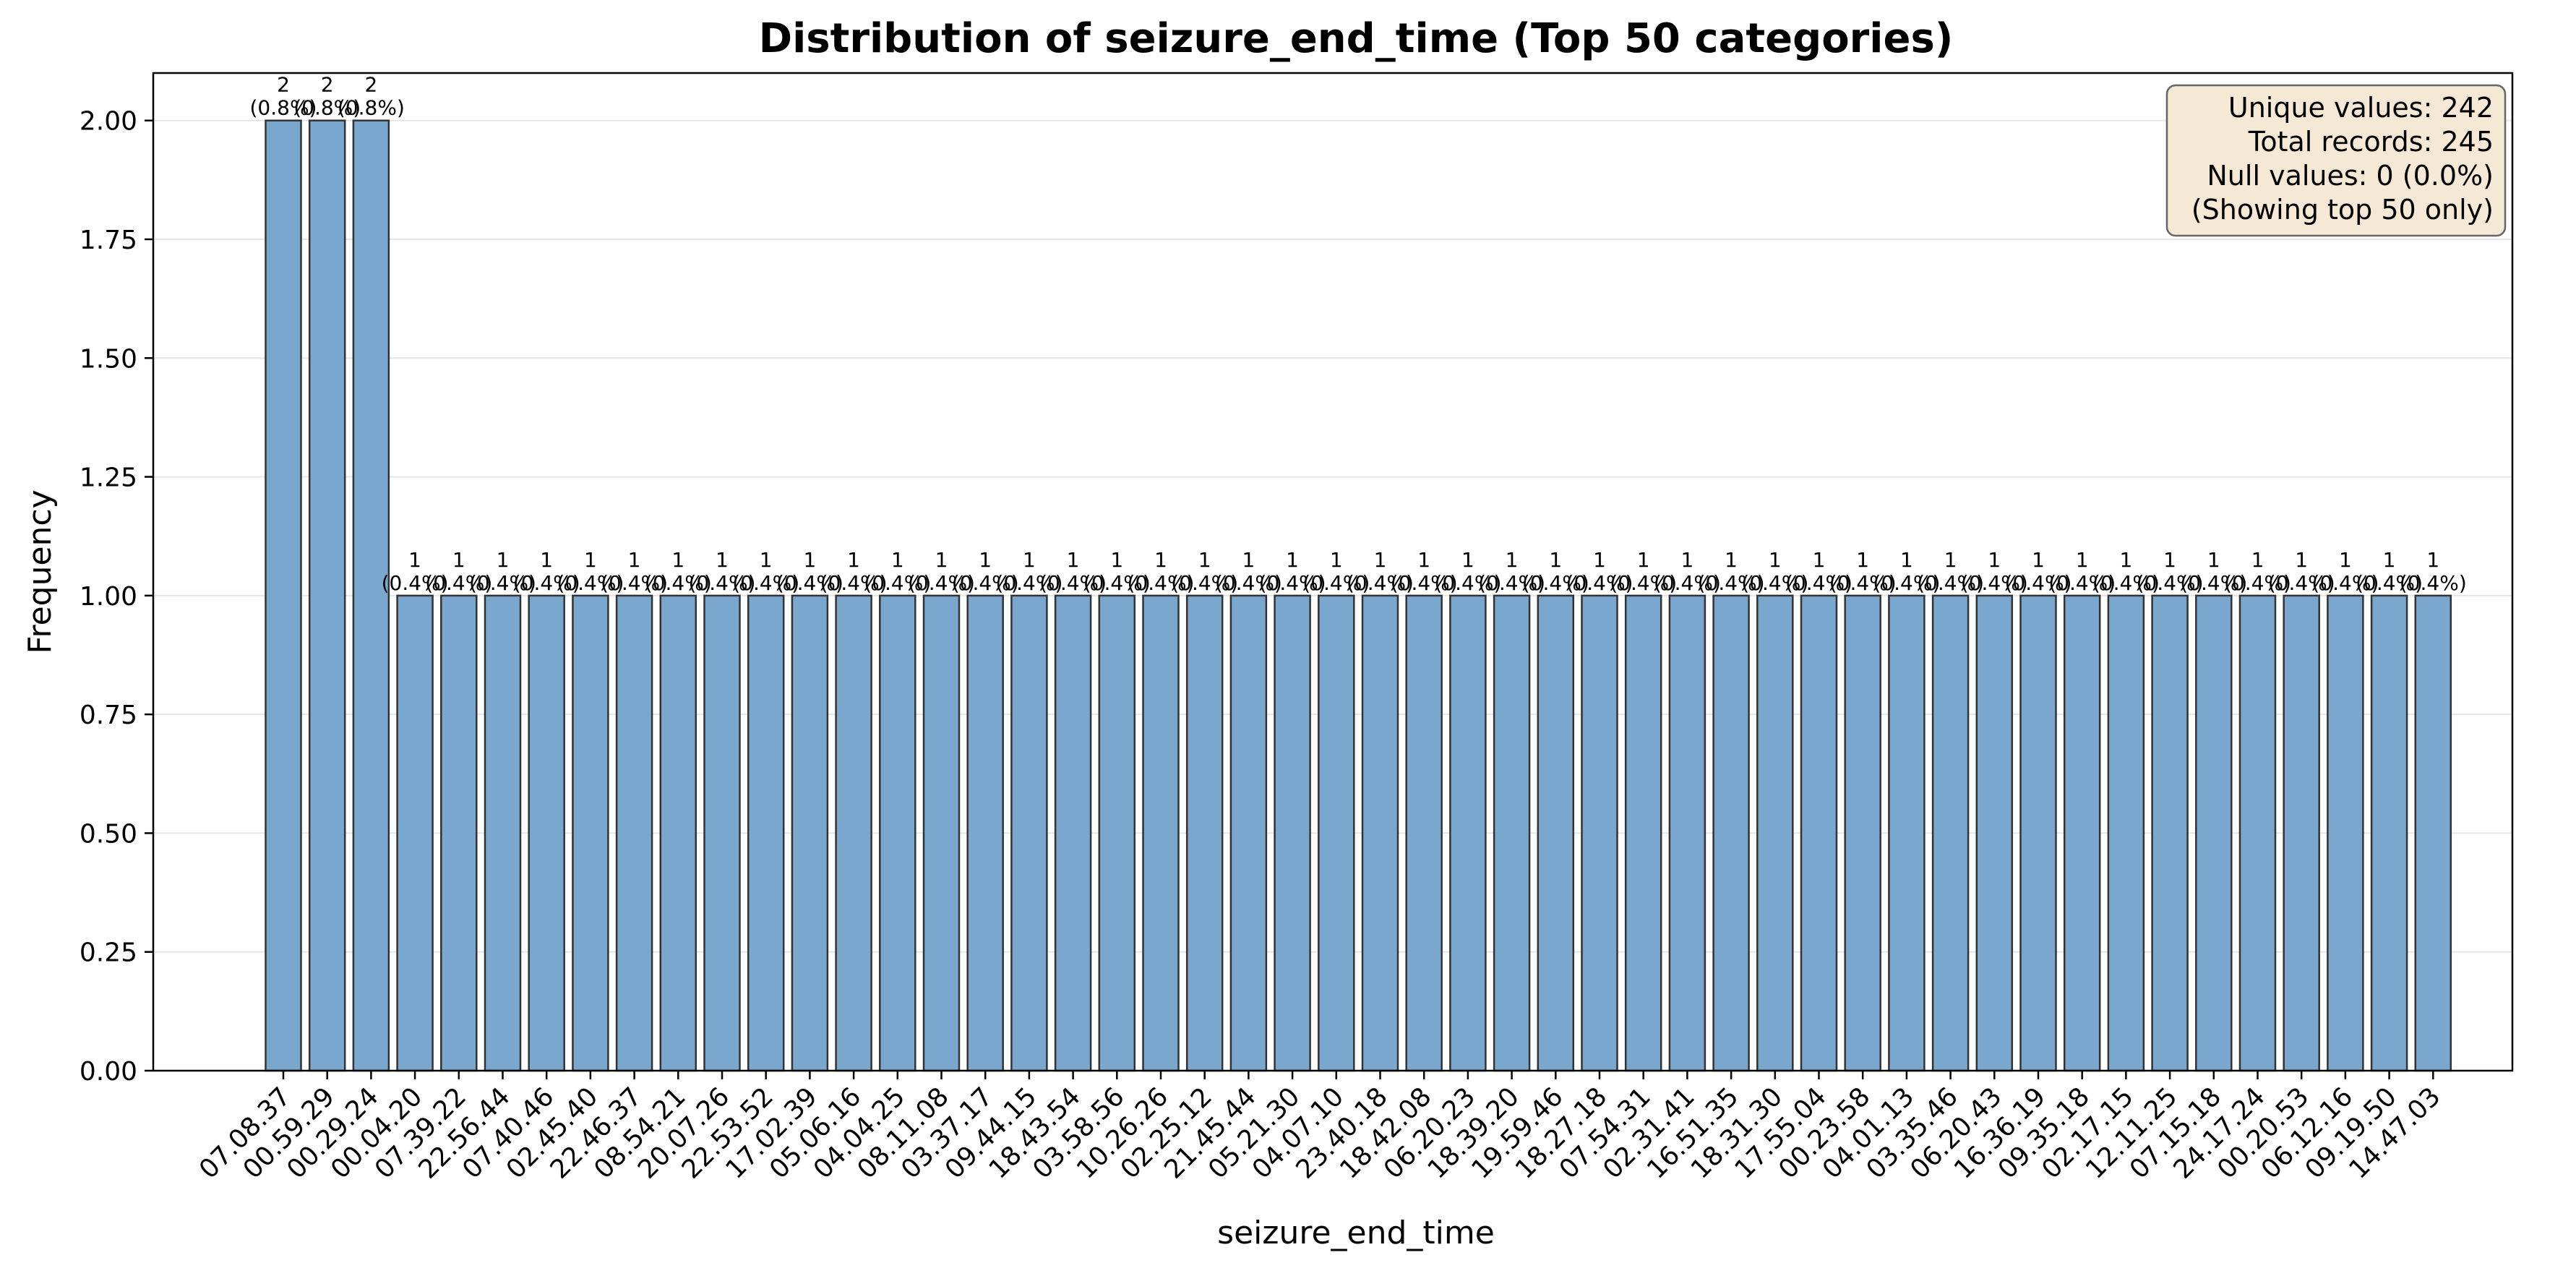 The height and width of the screenshot is (1276, 2576). Describe the element at coordinates (109, 478) in the screenshot. I see `y-tick-label: 1.25` at that location.